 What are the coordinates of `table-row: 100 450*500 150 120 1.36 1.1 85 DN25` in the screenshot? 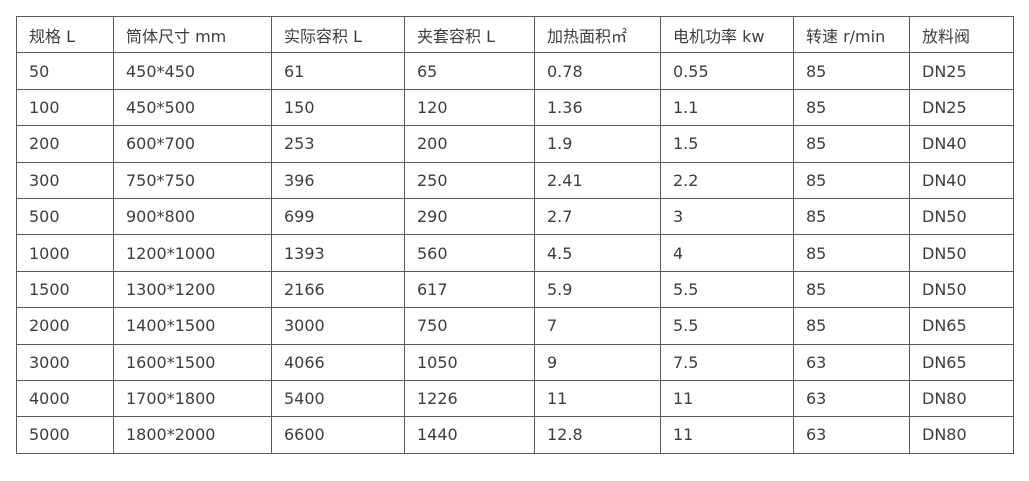 It's located at (515, 107).